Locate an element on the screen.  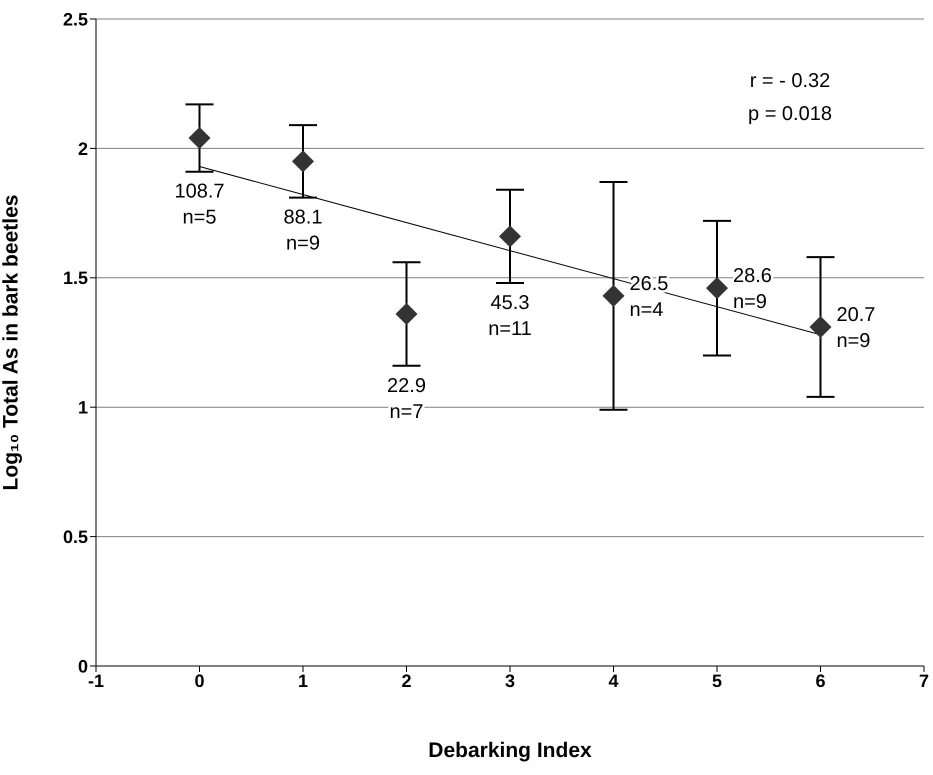
data-label: 20.7 n=9 is located at coordinates (856, 328).